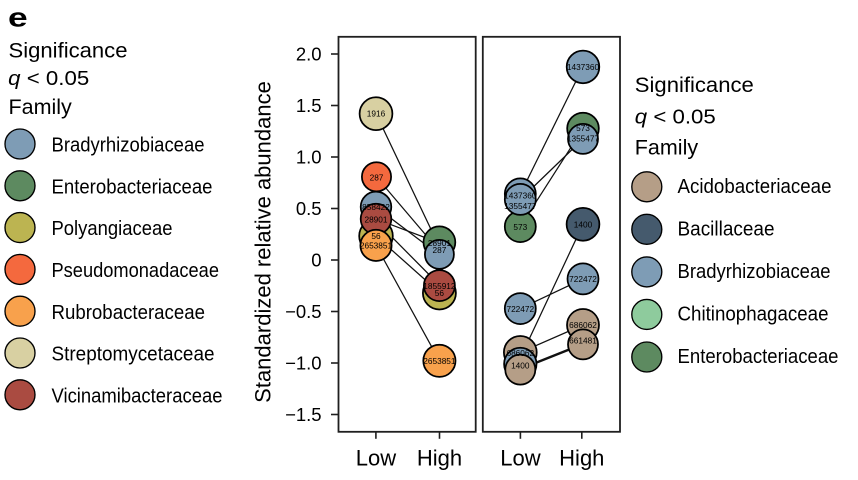 This screenshot has width=858, height=480. What do you see at coordinates (309, 105) in the screenshot?
I see `svg-text: 1.5` at bounding box center [309, 105].